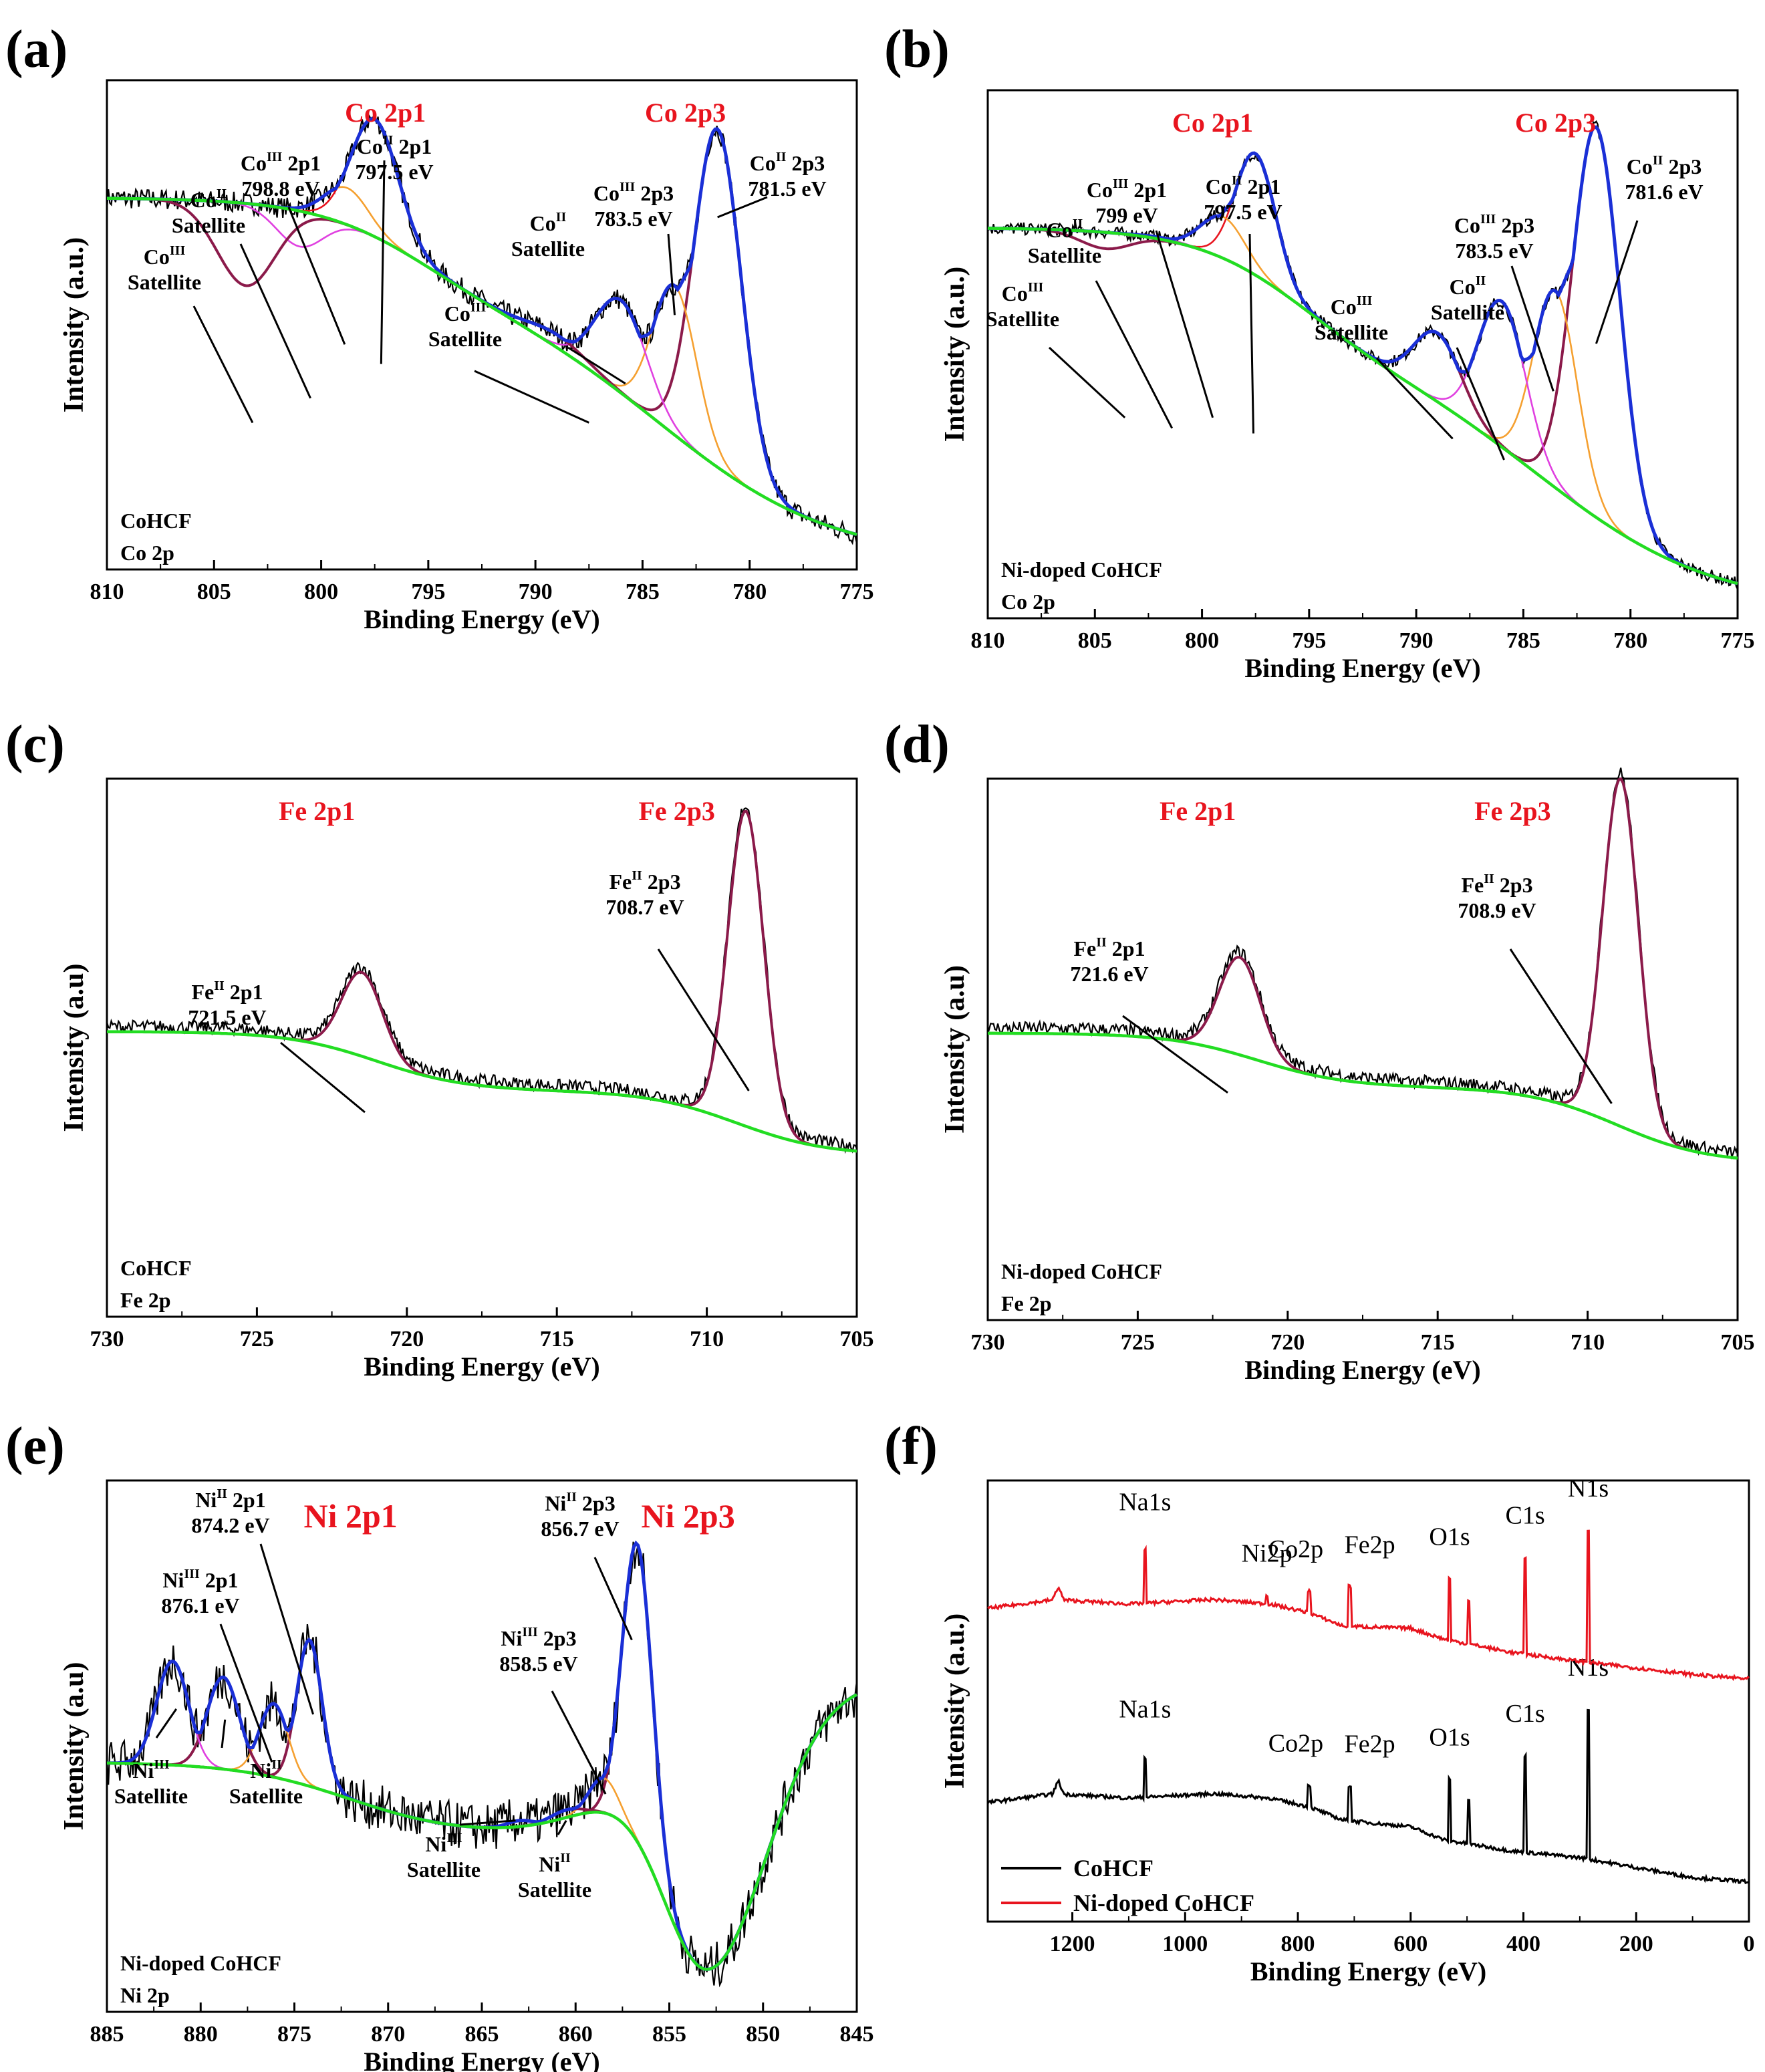  Describe the element at coordinates (1370, 1744) in the screenshot. I see `peak-label: Fe2p` at that location.